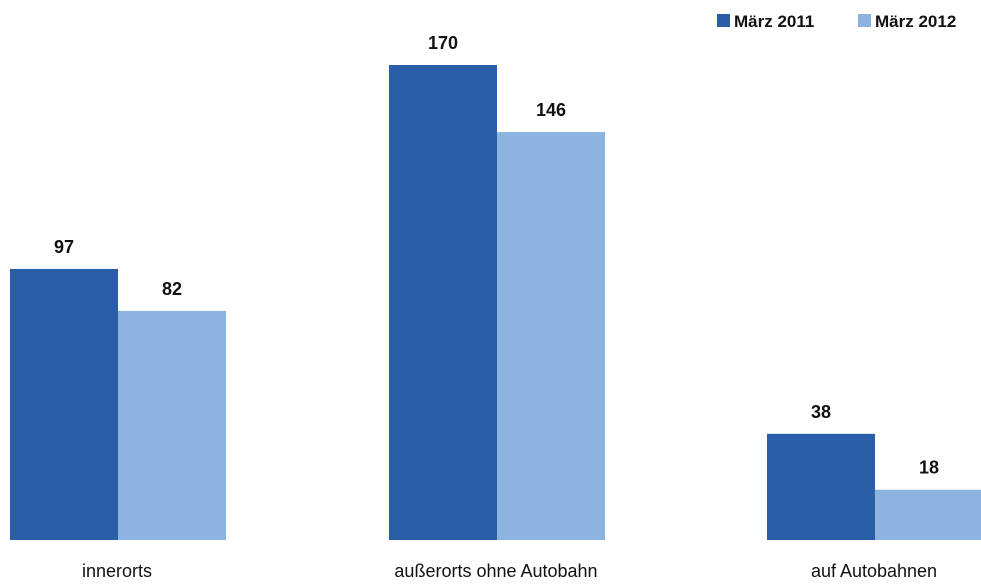  What do you see at coordinates (723, 20) in the screenshot?
I see `legend-swatch-maerz-2011` at bounding box center [723, 20].